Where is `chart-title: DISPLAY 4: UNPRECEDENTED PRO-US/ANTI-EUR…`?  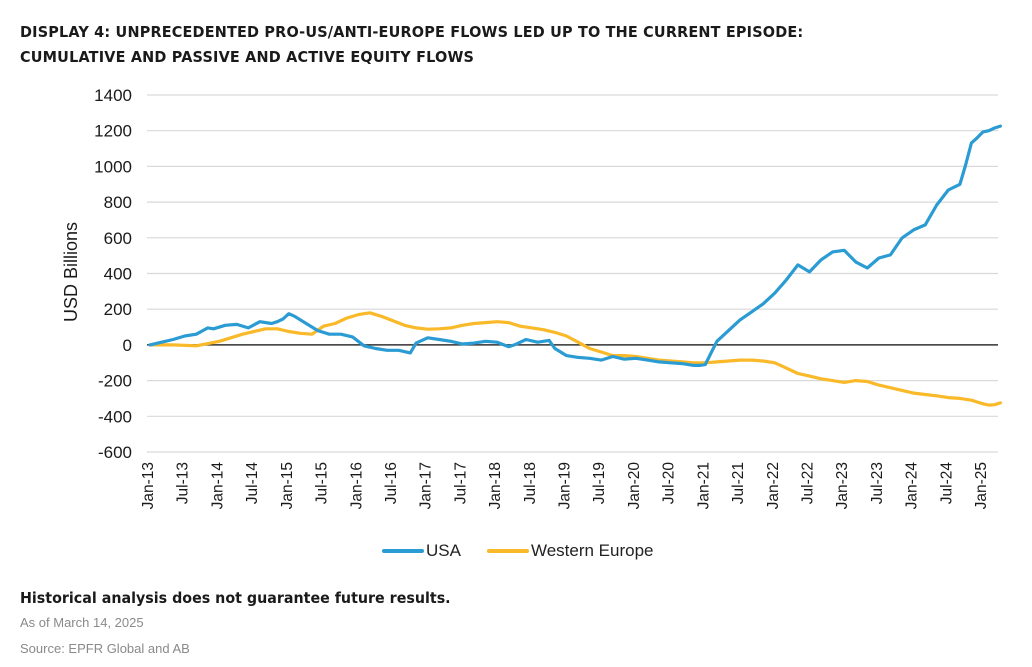 chart-title: DISPLAY 4: UNPRECEDENTED PRO-US/ANTI-EUR… is located at coordinates (485, 45).